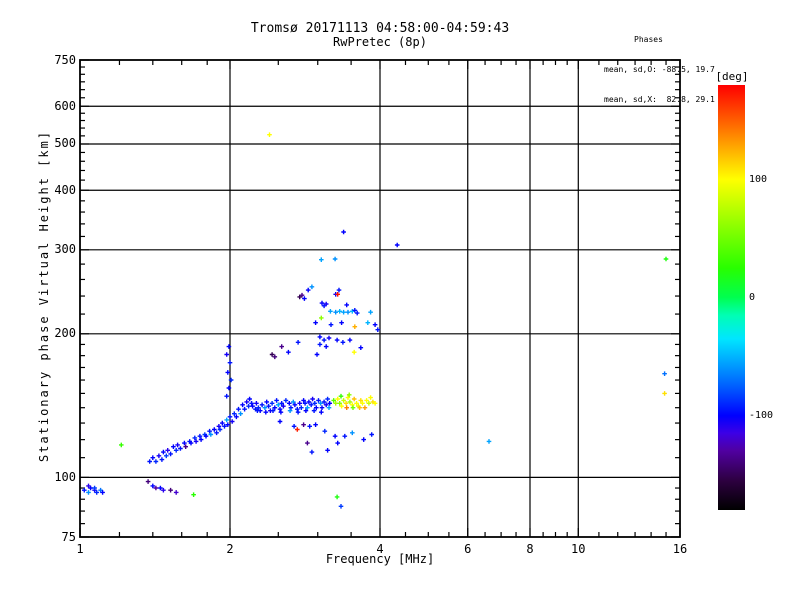 This screenshot has height=600, width=800. I want to click on x-tick-label: 16, so click(680, 549).